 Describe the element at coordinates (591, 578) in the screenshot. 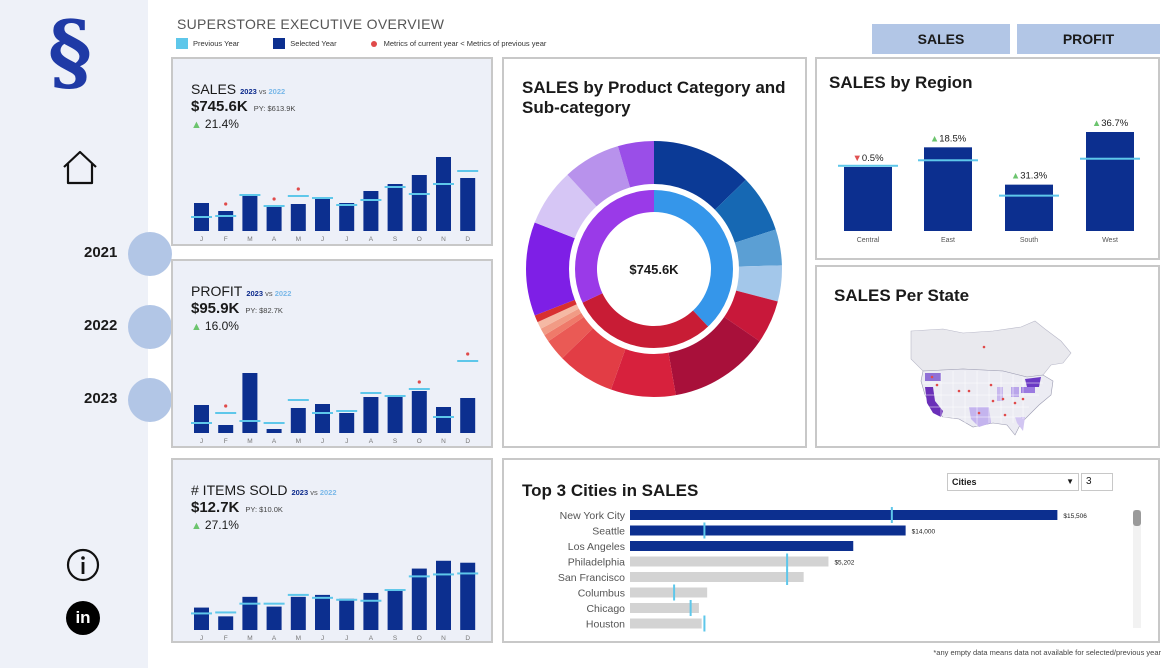

I see `city-label: San Francisco` at that location.